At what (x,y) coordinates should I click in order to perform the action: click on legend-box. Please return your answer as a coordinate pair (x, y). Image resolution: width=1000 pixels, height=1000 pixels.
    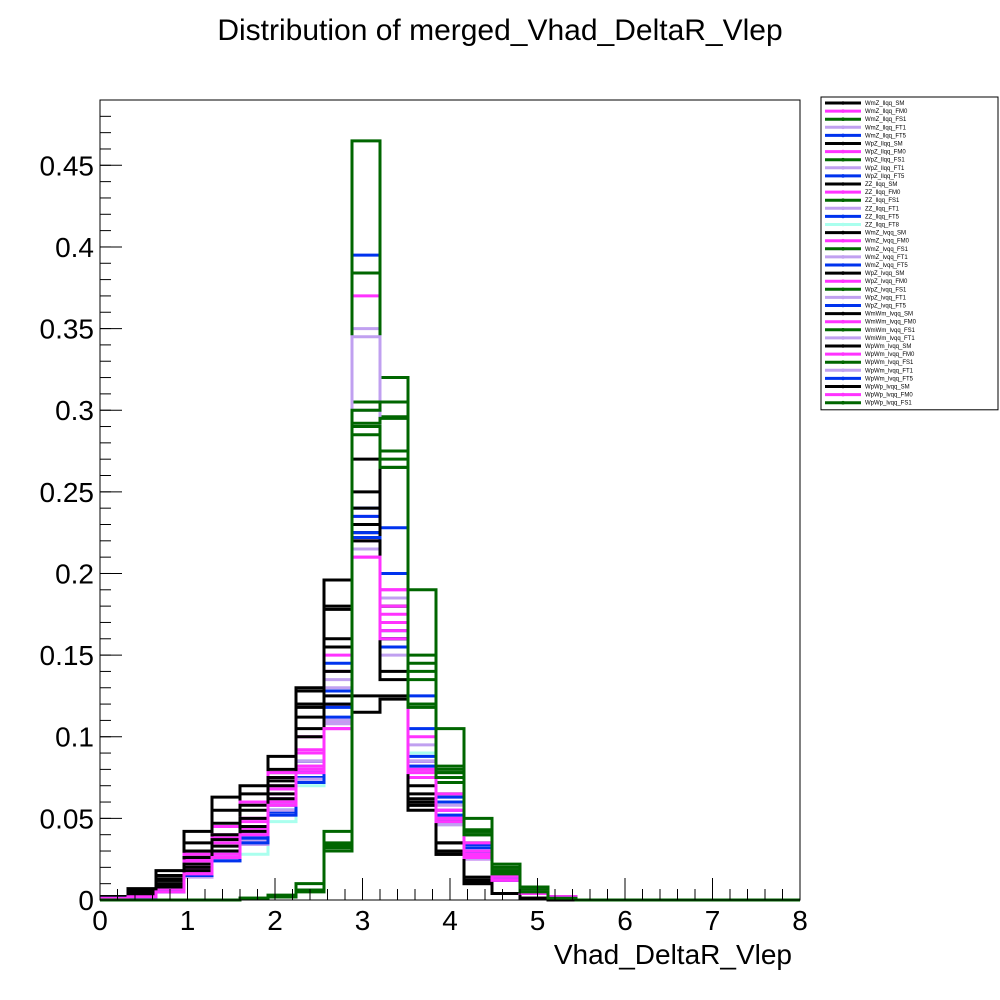
    Looking at the image, I should click on (909, 253).